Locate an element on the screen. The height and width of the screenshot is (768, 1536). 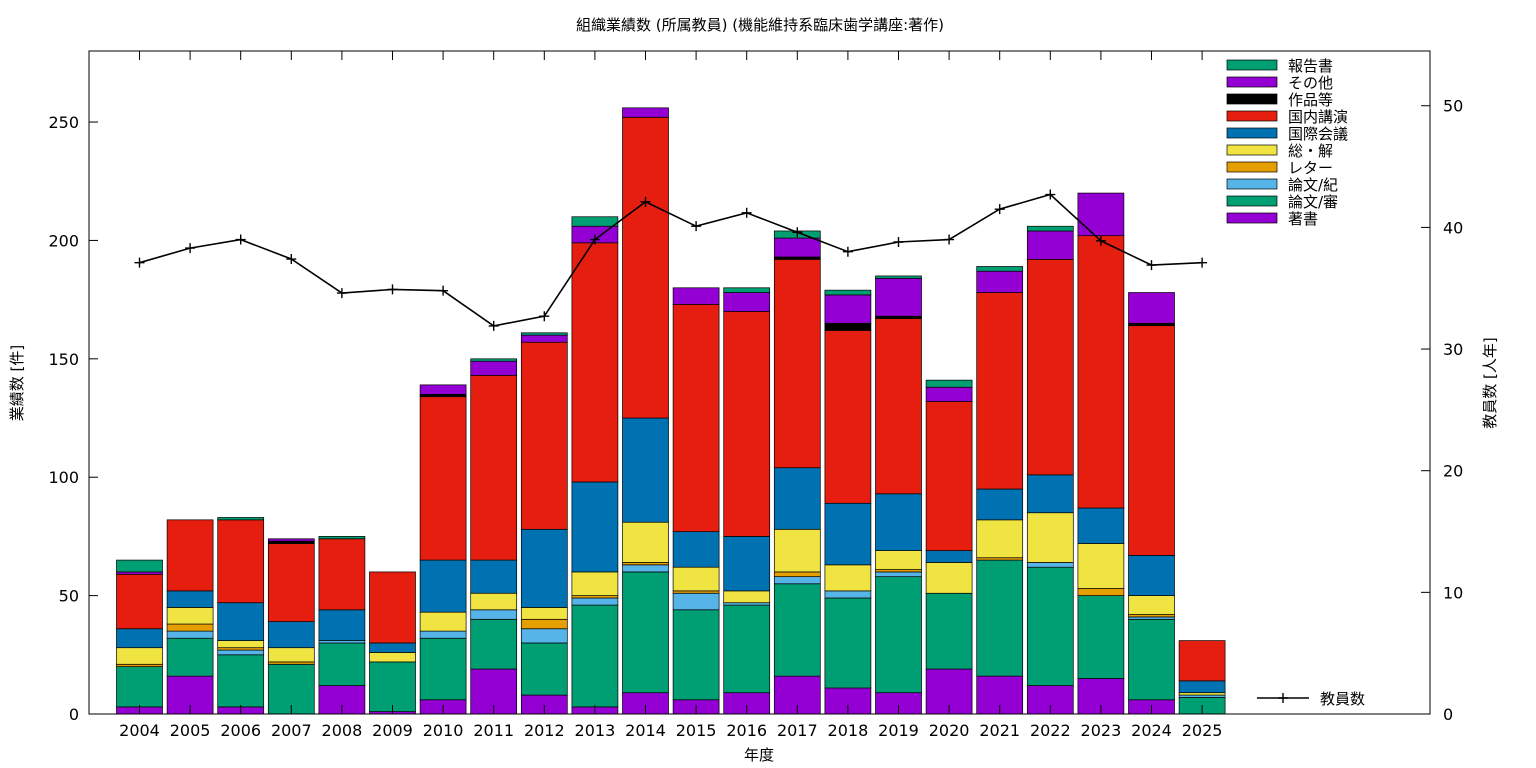
legend-label-2: 作品等 is located at coordinates (1310, 100).